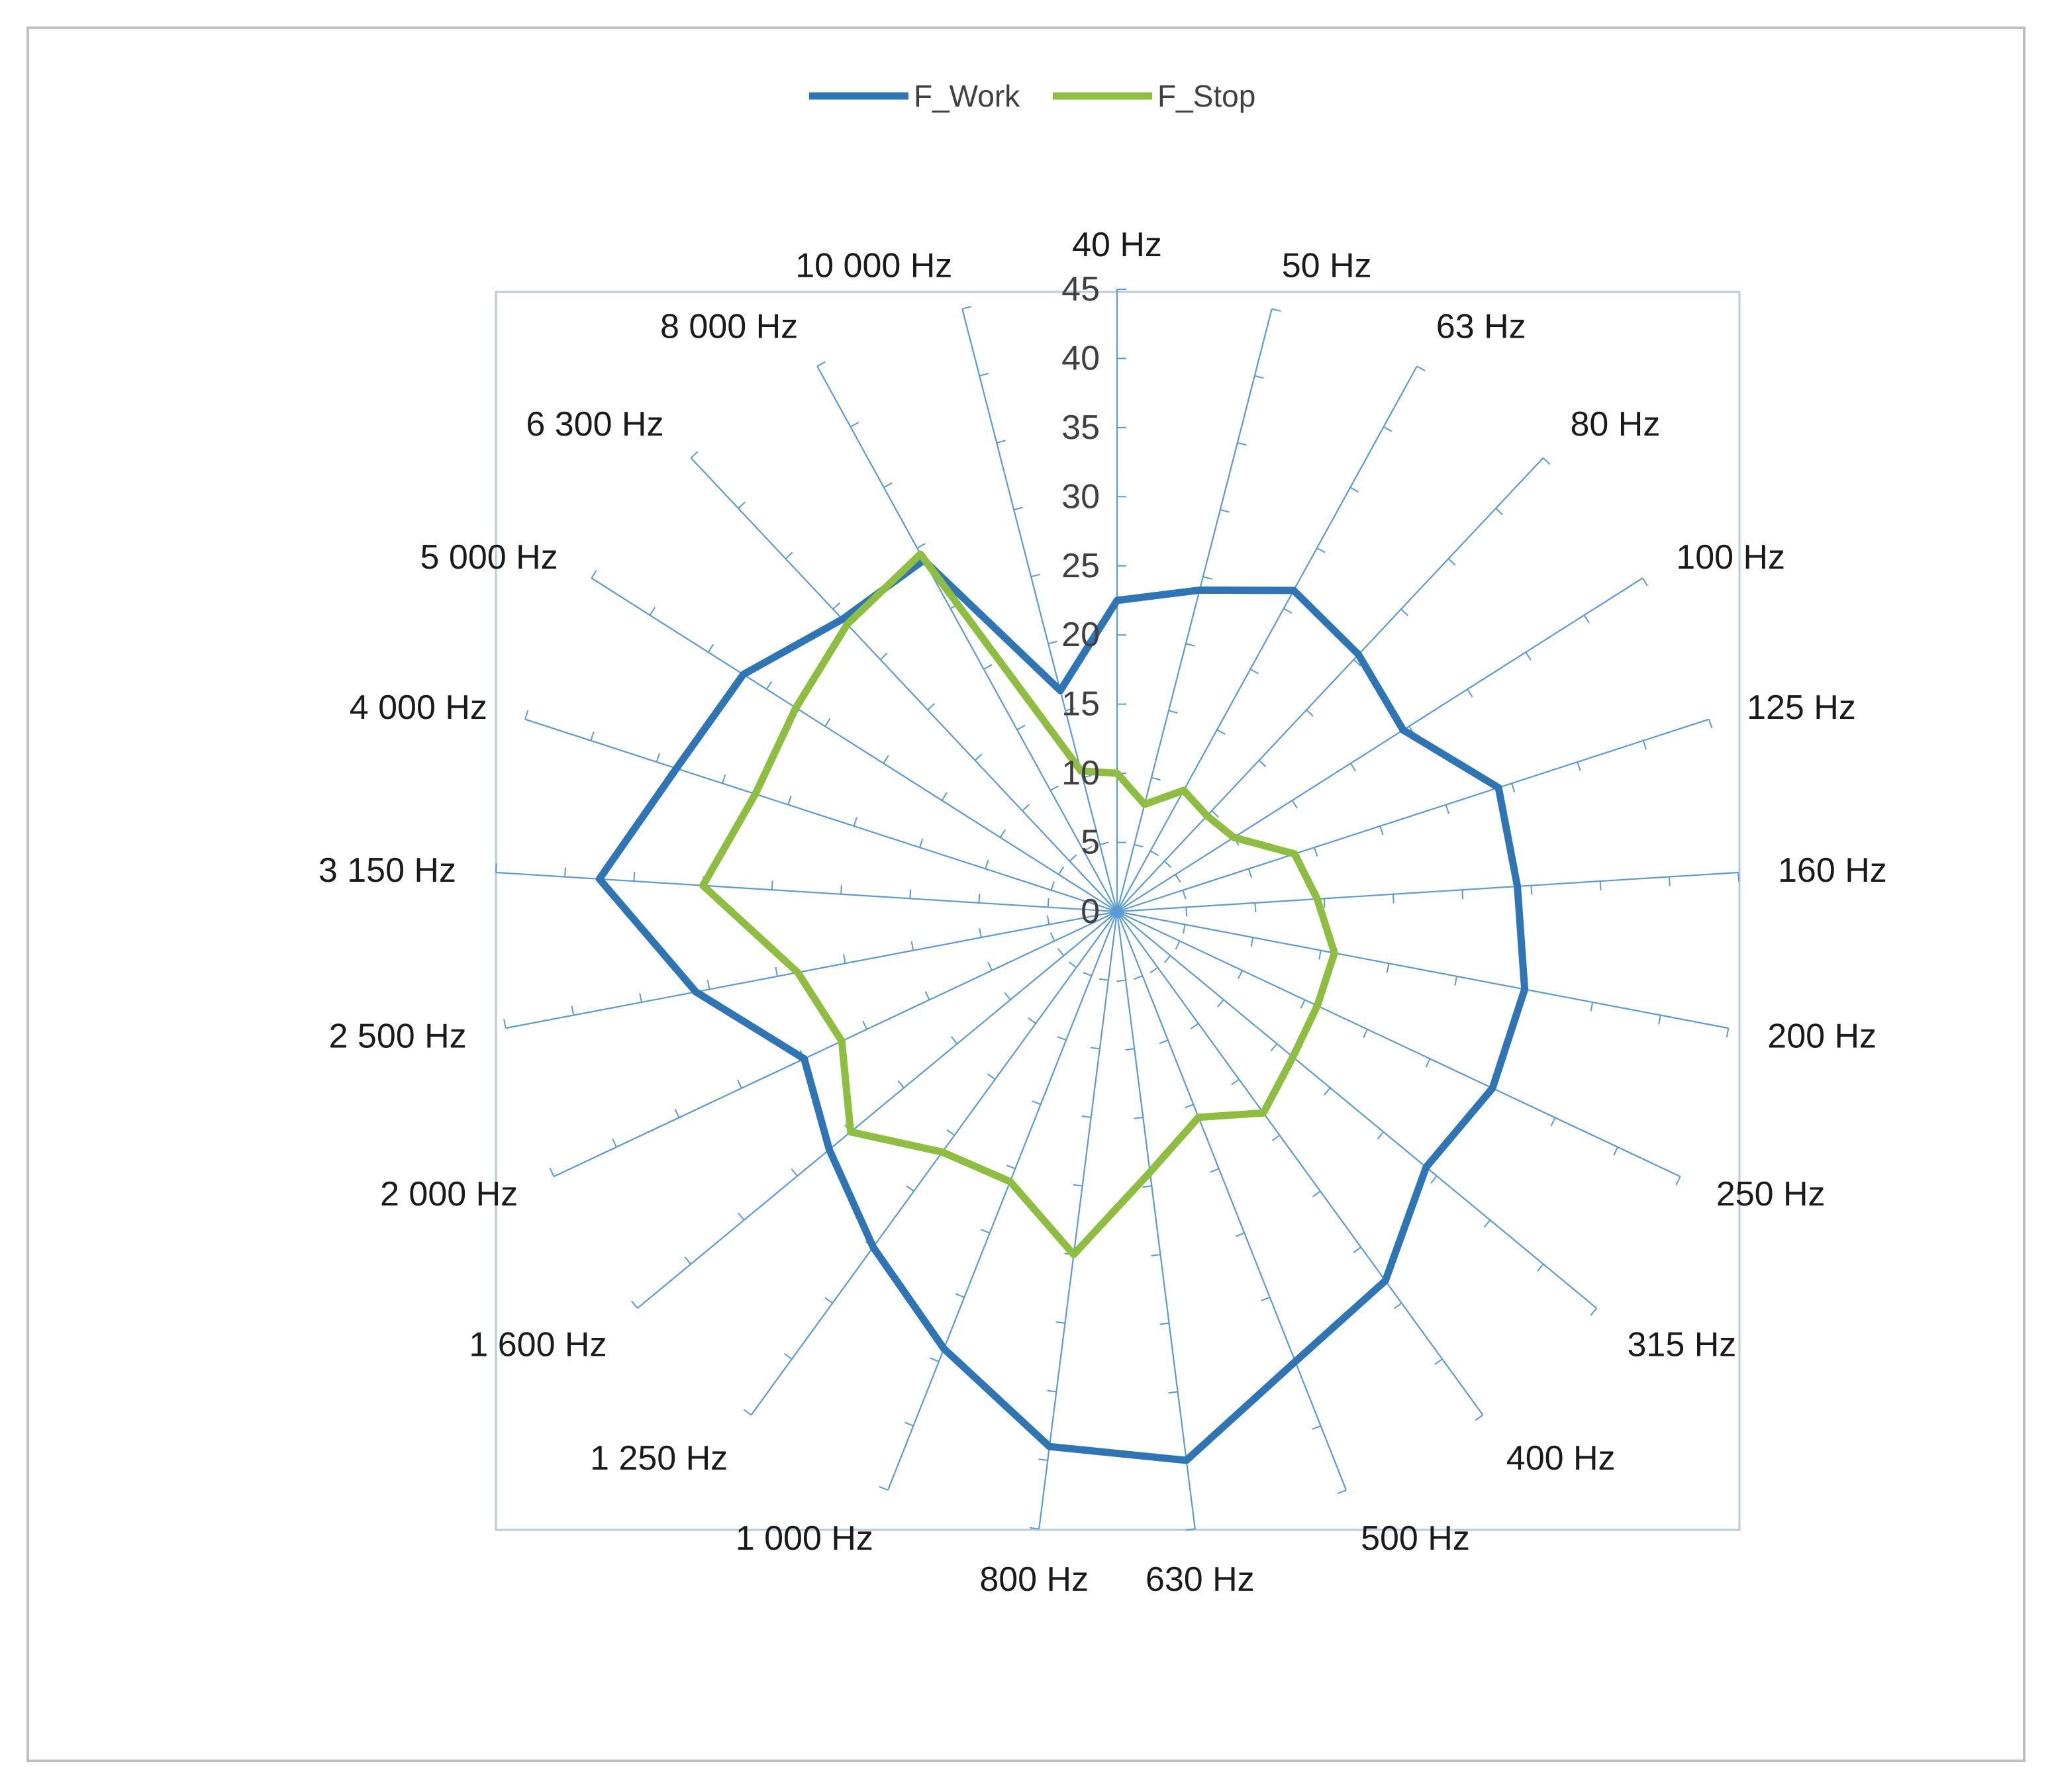  What do you see at coordinates (696, 992) in the screenshot?
I see `data-point-f-work-2-500-hz` at bounding box center [696, 992].